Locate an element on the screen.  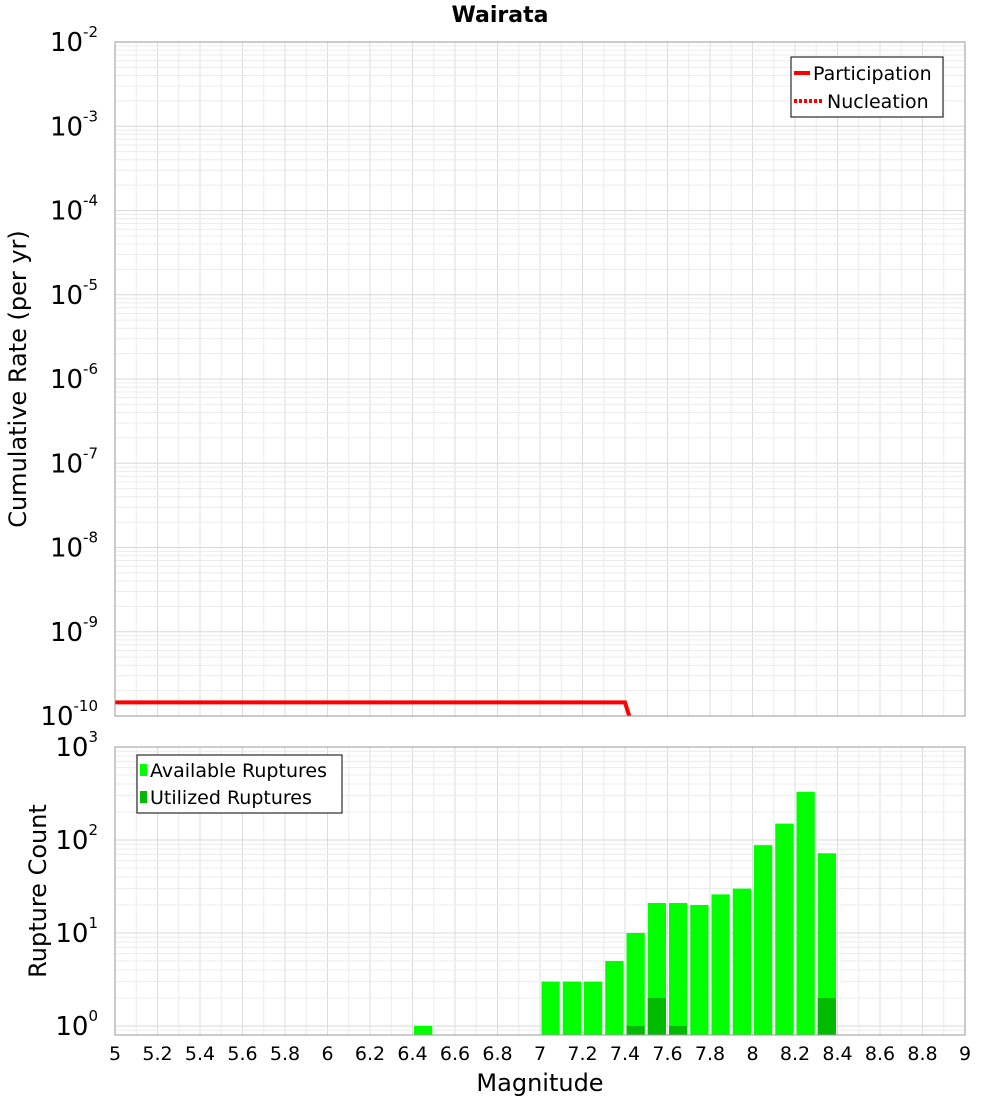
x-tick-label: 7 is located at coordinates (540, 1054).